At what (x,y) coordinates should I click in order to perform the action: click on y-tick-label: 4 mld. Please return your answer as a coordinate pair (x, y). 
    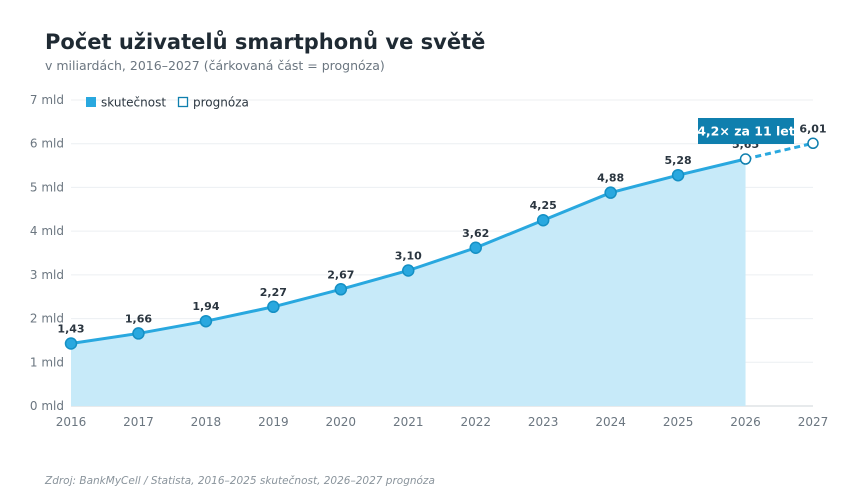
    Looking at the image, I should click on (47, 231).